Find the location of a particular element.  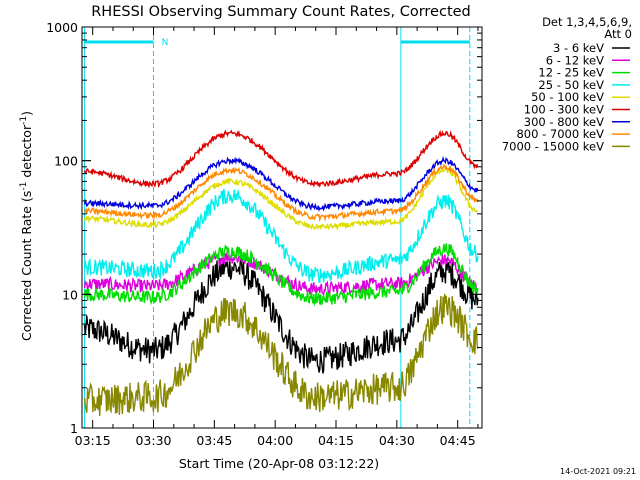

y-tick-label: 1000 is located at coordinates (62, 27).